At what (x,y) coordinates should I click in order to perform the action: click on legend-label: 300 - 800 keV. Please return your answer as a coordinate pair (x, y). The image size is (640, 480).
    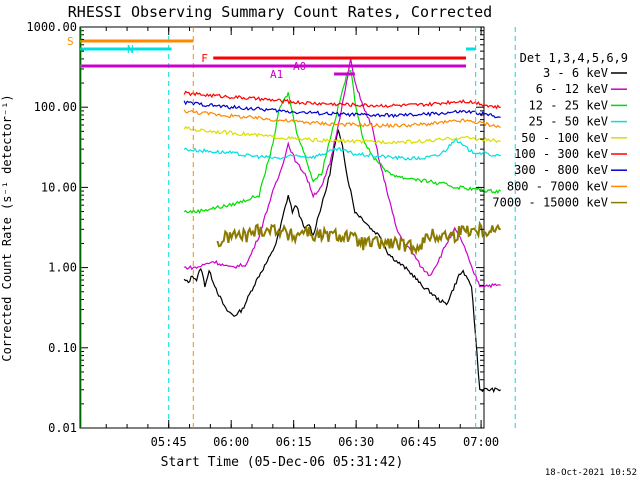
    Looking at the image, I should click on (561, 170).